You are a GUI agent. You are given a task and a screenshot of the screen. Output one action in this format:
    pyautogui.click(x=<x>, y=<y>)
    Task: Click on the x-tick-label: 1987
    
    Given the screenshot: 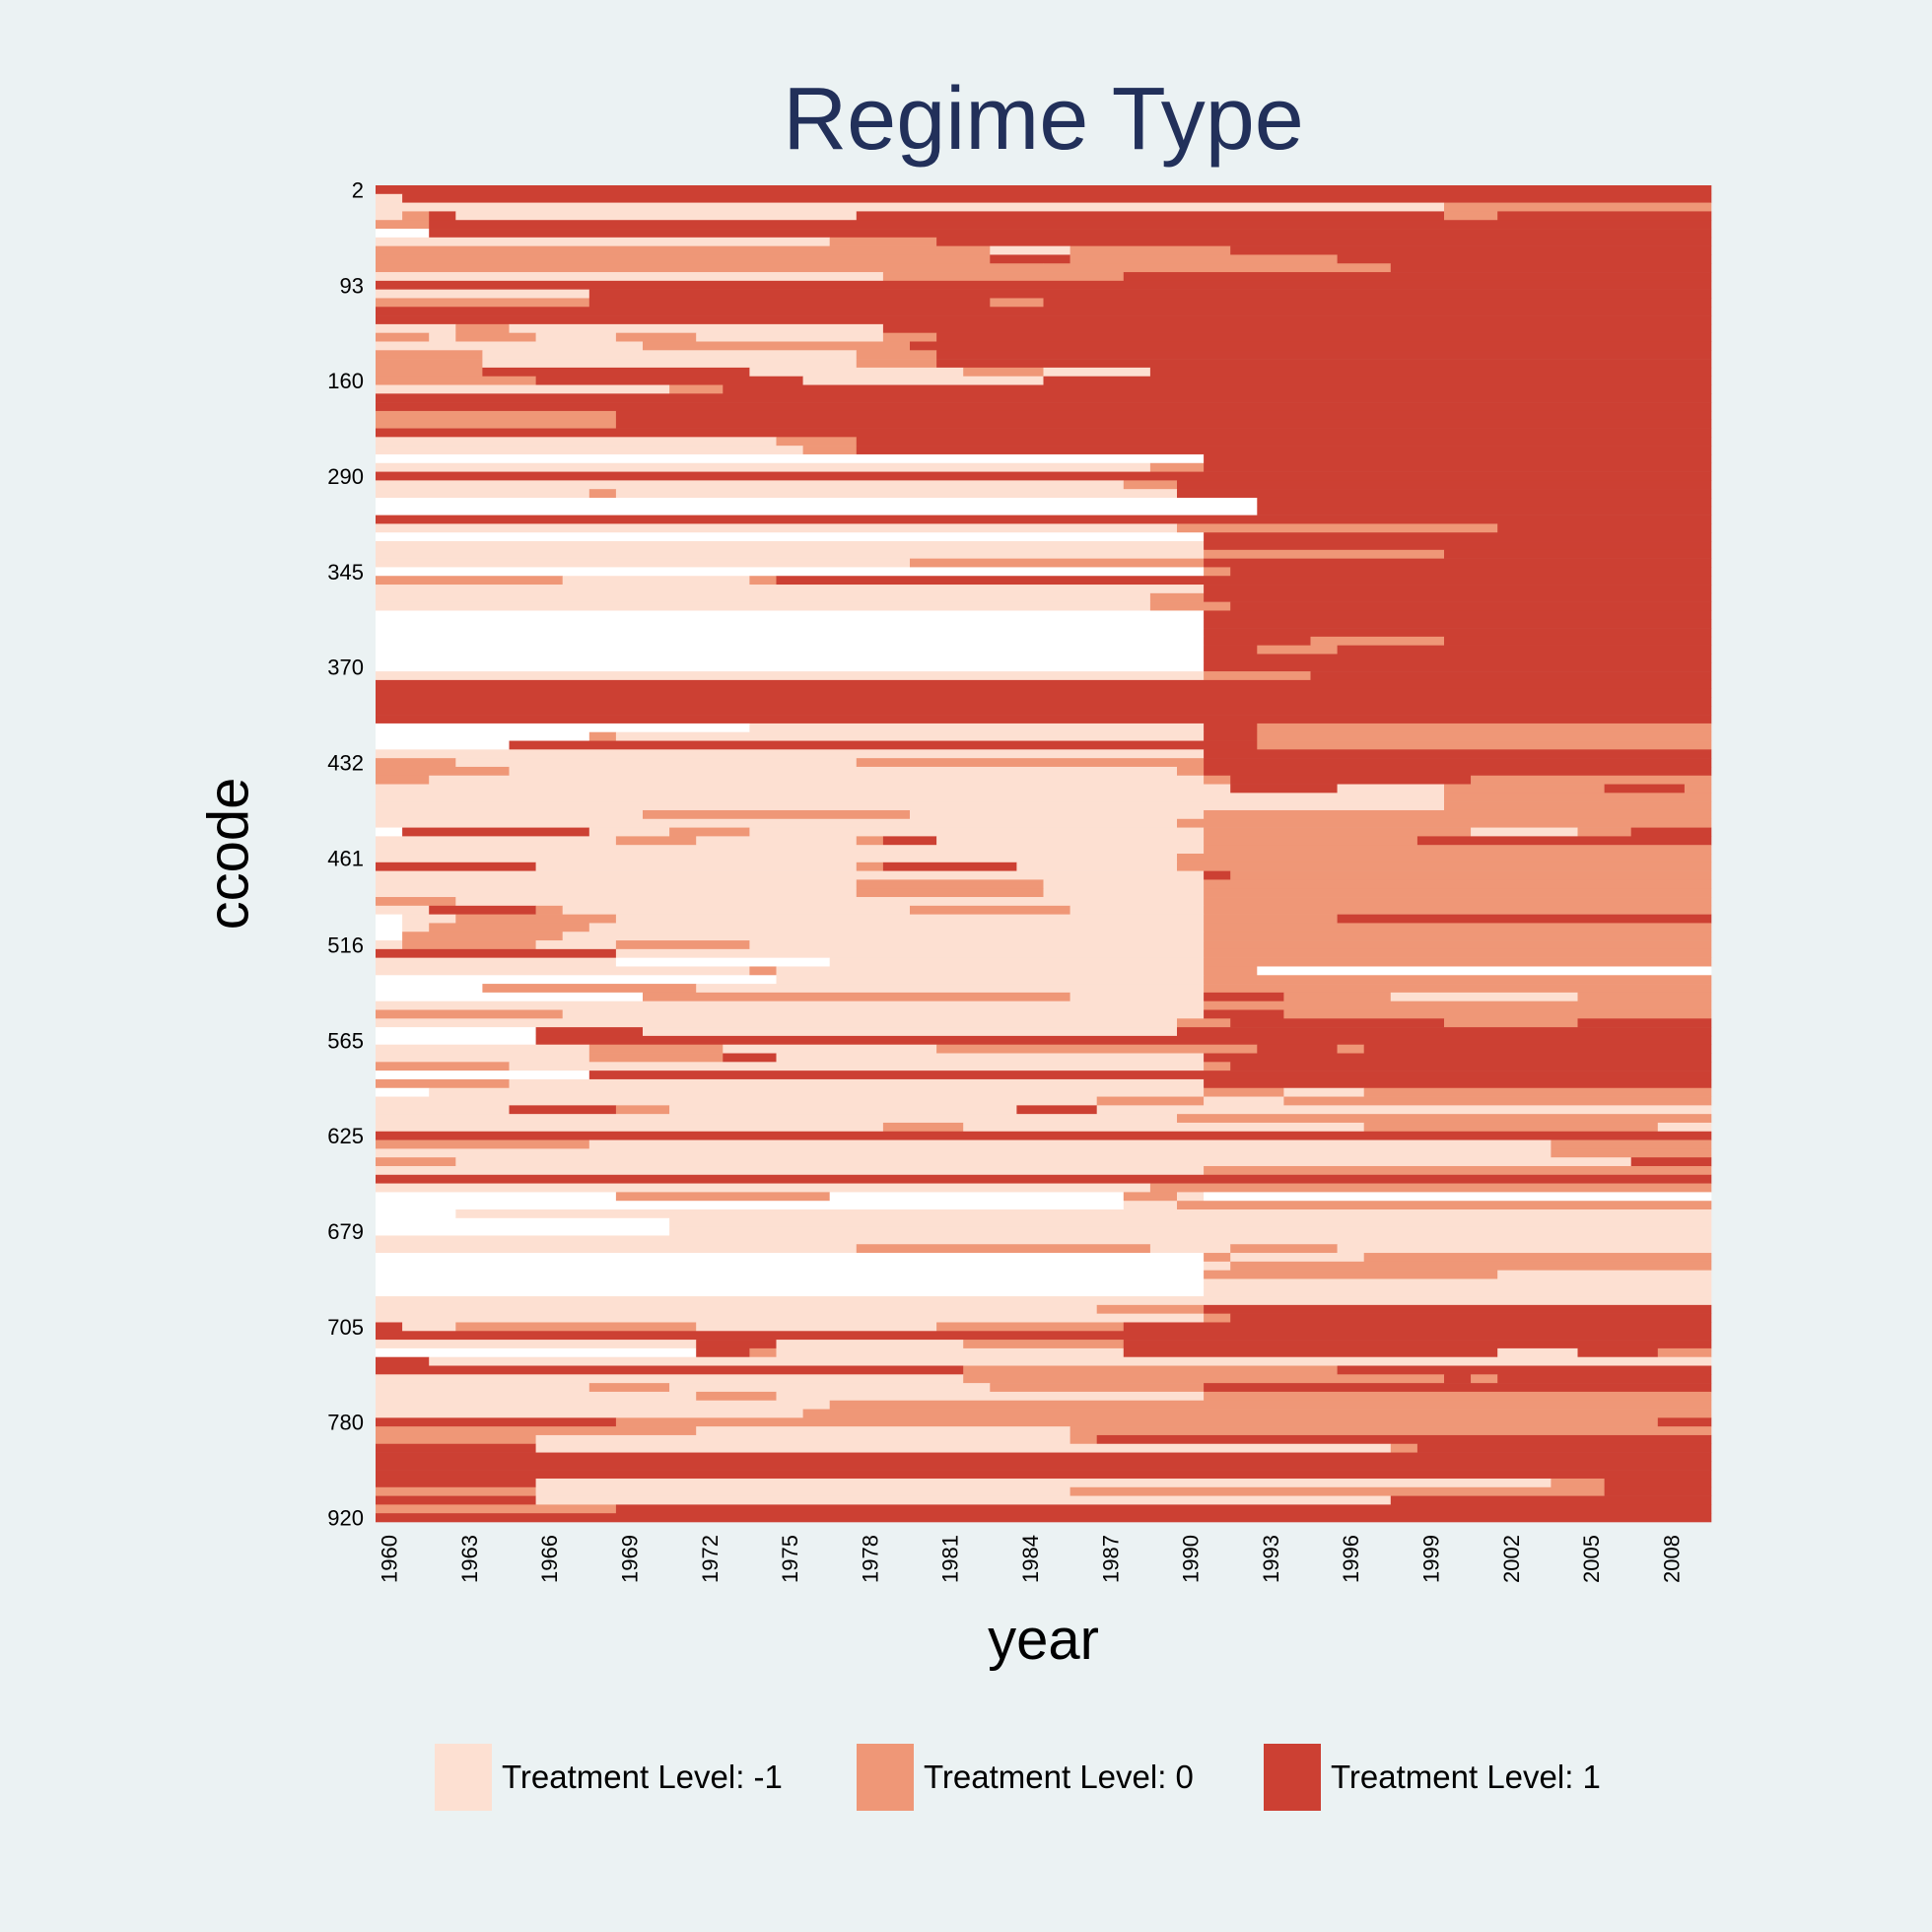 What is the action you would take?
    pyautogui.click(x=1110, y=1559)
    